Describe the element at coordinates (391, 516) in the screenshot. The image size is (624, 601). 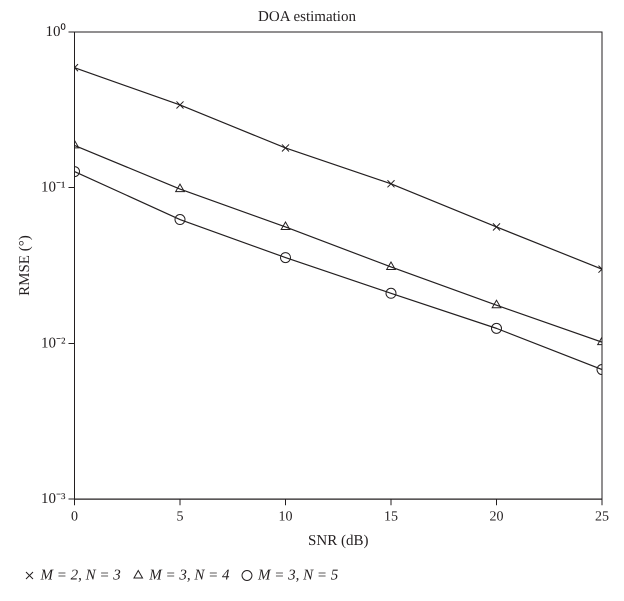
I see `x-tick-label: 15` at that location.